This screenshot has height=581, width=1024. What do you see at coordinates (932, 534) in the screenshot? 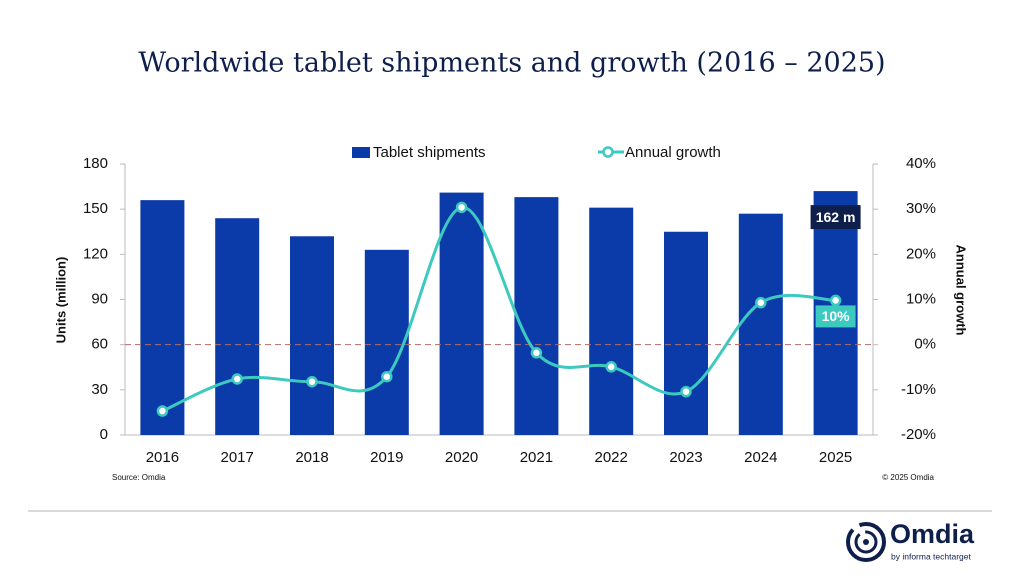
I see `logo: Omdia` at bounding box center [932, 534].